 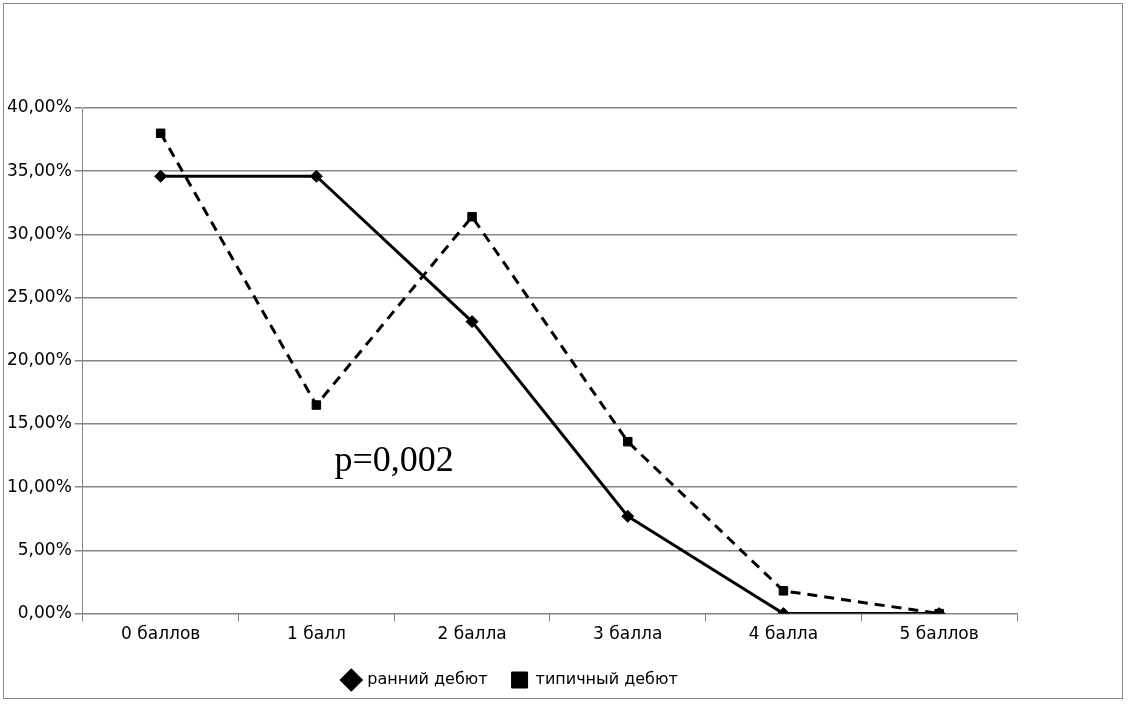 I want to click on legend-label: типичный дебют, so click(x=606, y=679).